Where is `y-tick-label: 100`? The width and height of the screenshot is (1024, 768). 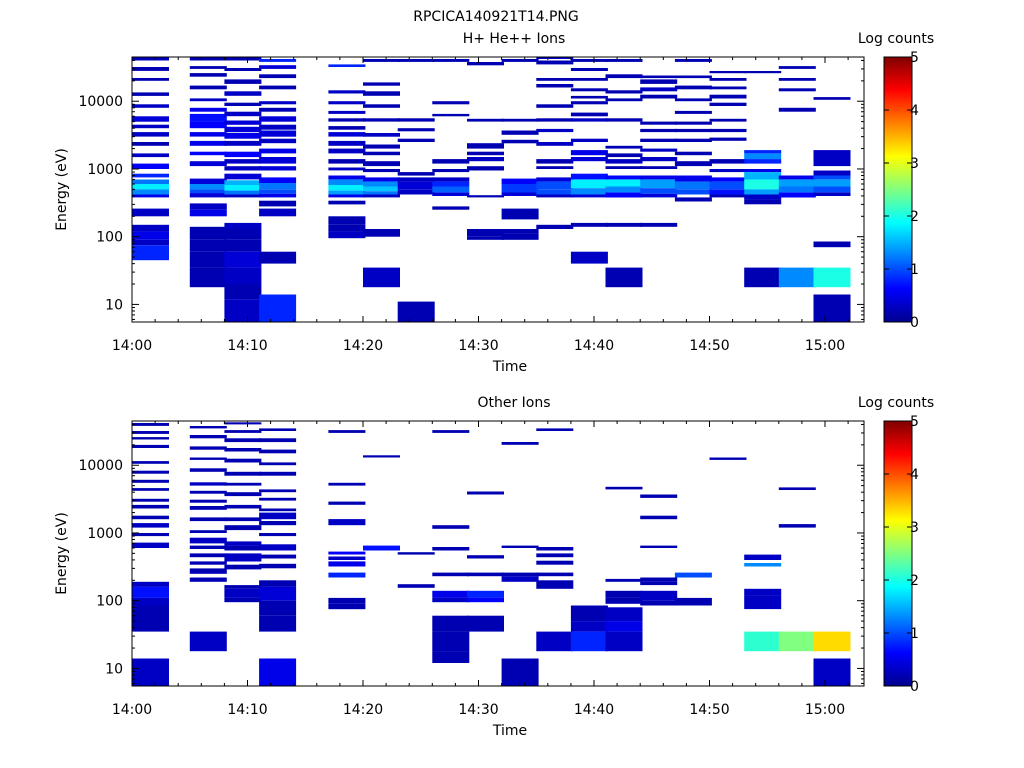 y-tick-label: 100 is located at coordinates (109, 602).